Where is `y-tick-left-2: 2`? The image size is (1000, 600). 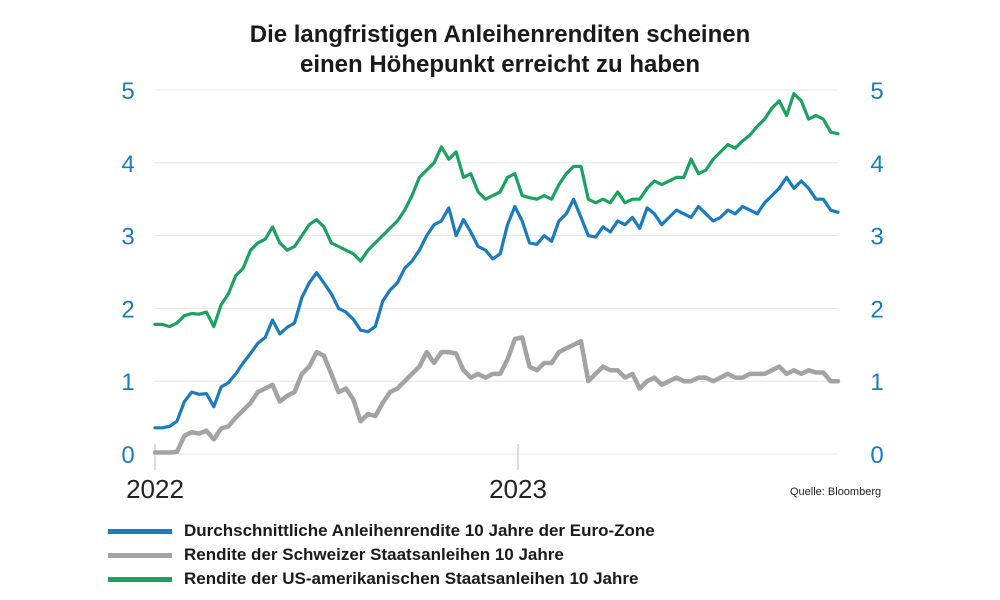
y-tick-left-2: 2 is located at coordinates (127, 309).